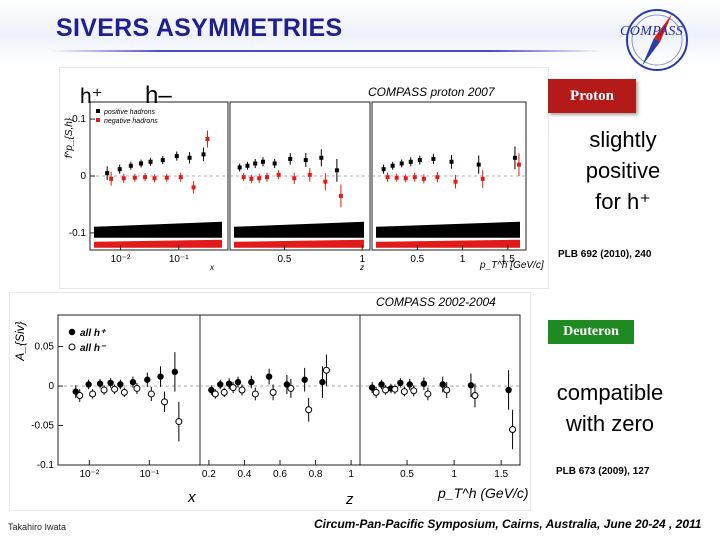 The width and height of the screenshot is (720, 540). What do you see at coordinates (623, 139) in the screenshot?
I see `proton-note-line: slightly` at bounding box center [623, 139].